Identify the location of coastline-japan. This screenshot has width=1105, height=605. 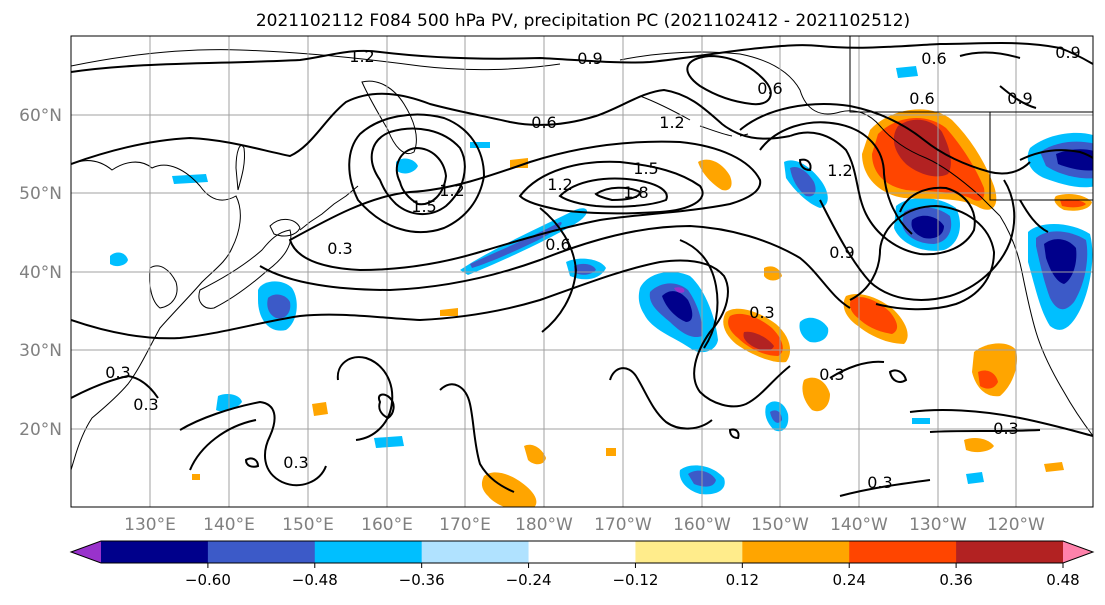
(245, 269).